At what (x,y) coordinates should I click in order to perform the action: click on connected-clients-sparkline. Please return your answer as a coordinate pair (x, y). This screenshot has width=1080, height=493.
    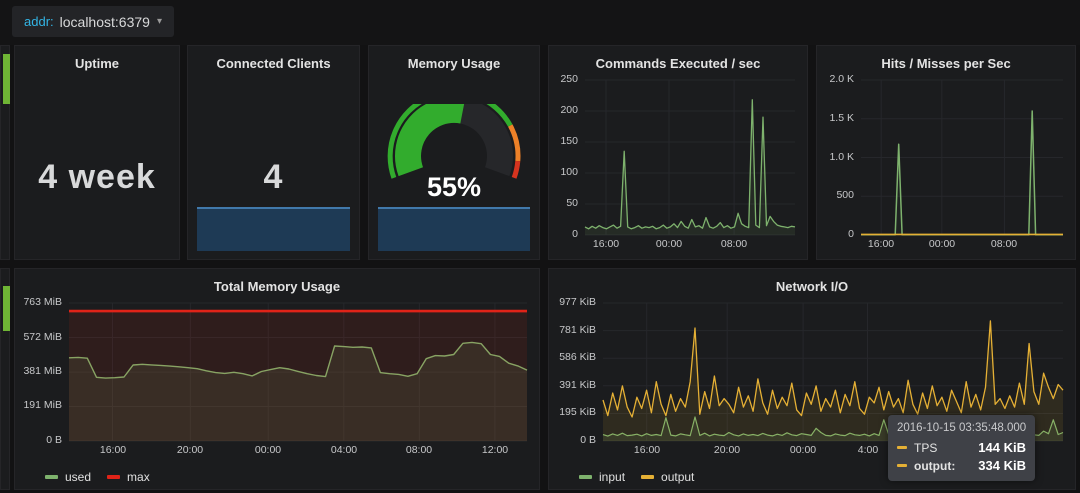
    Looking at the image, I should click on (273, 229).